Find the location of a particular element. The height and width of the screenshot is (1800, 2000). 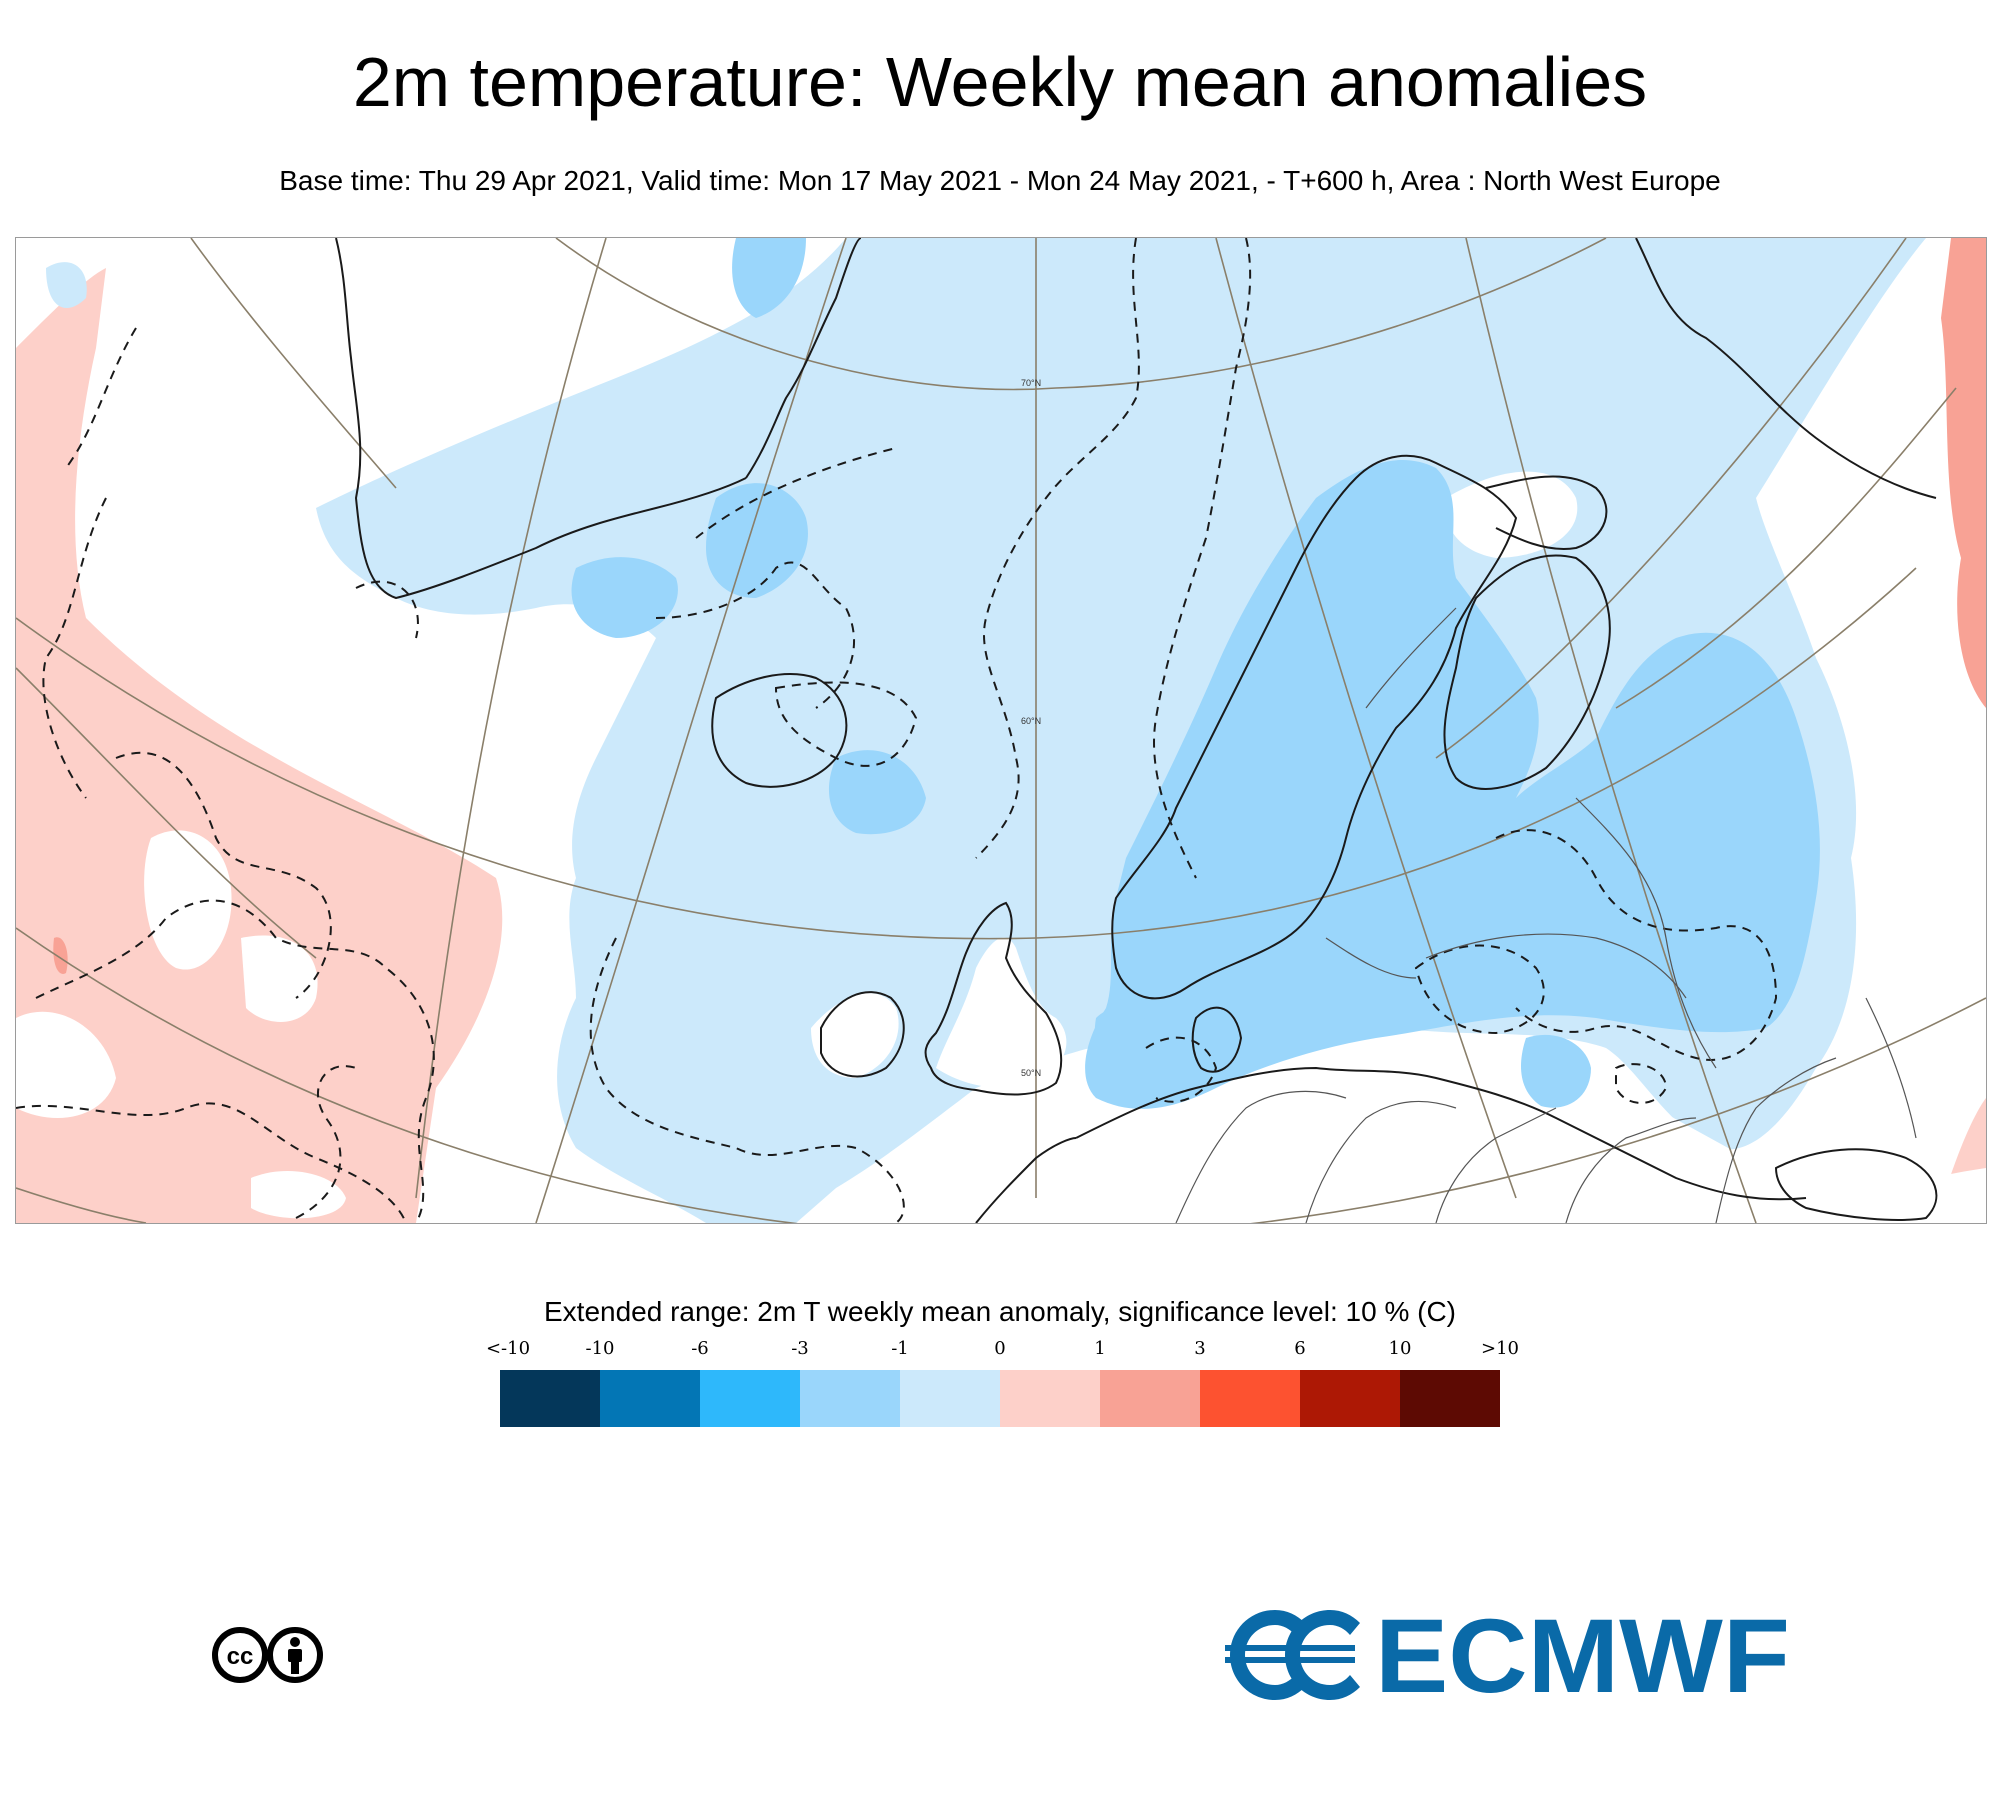

legend-tick: -3 is located at coordinates (800, 1348).